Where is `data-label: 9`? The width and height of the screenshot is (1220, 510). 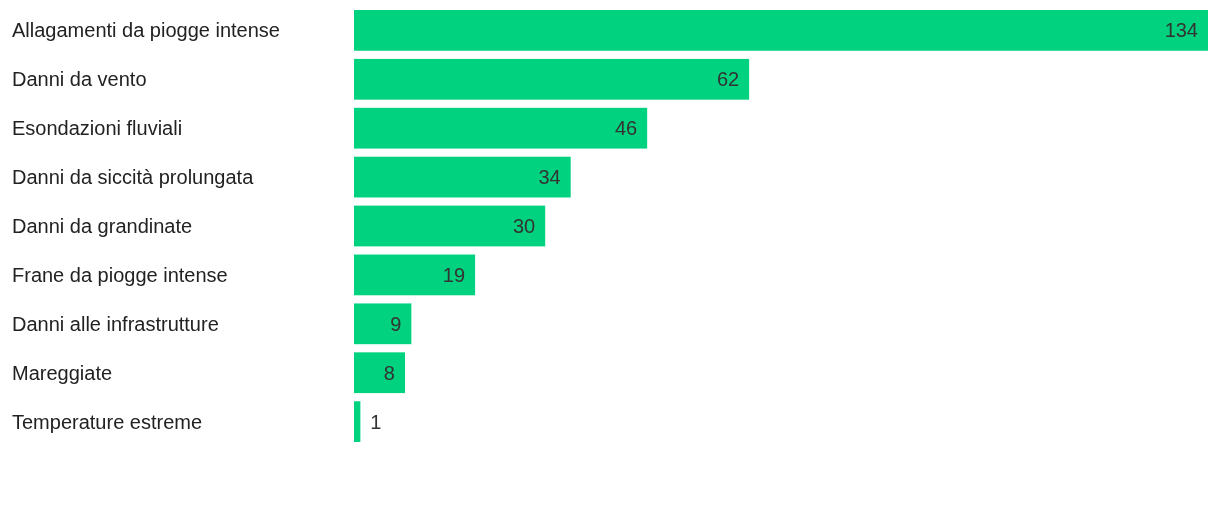 data-label: 9 is located at coordinates (396, 323).